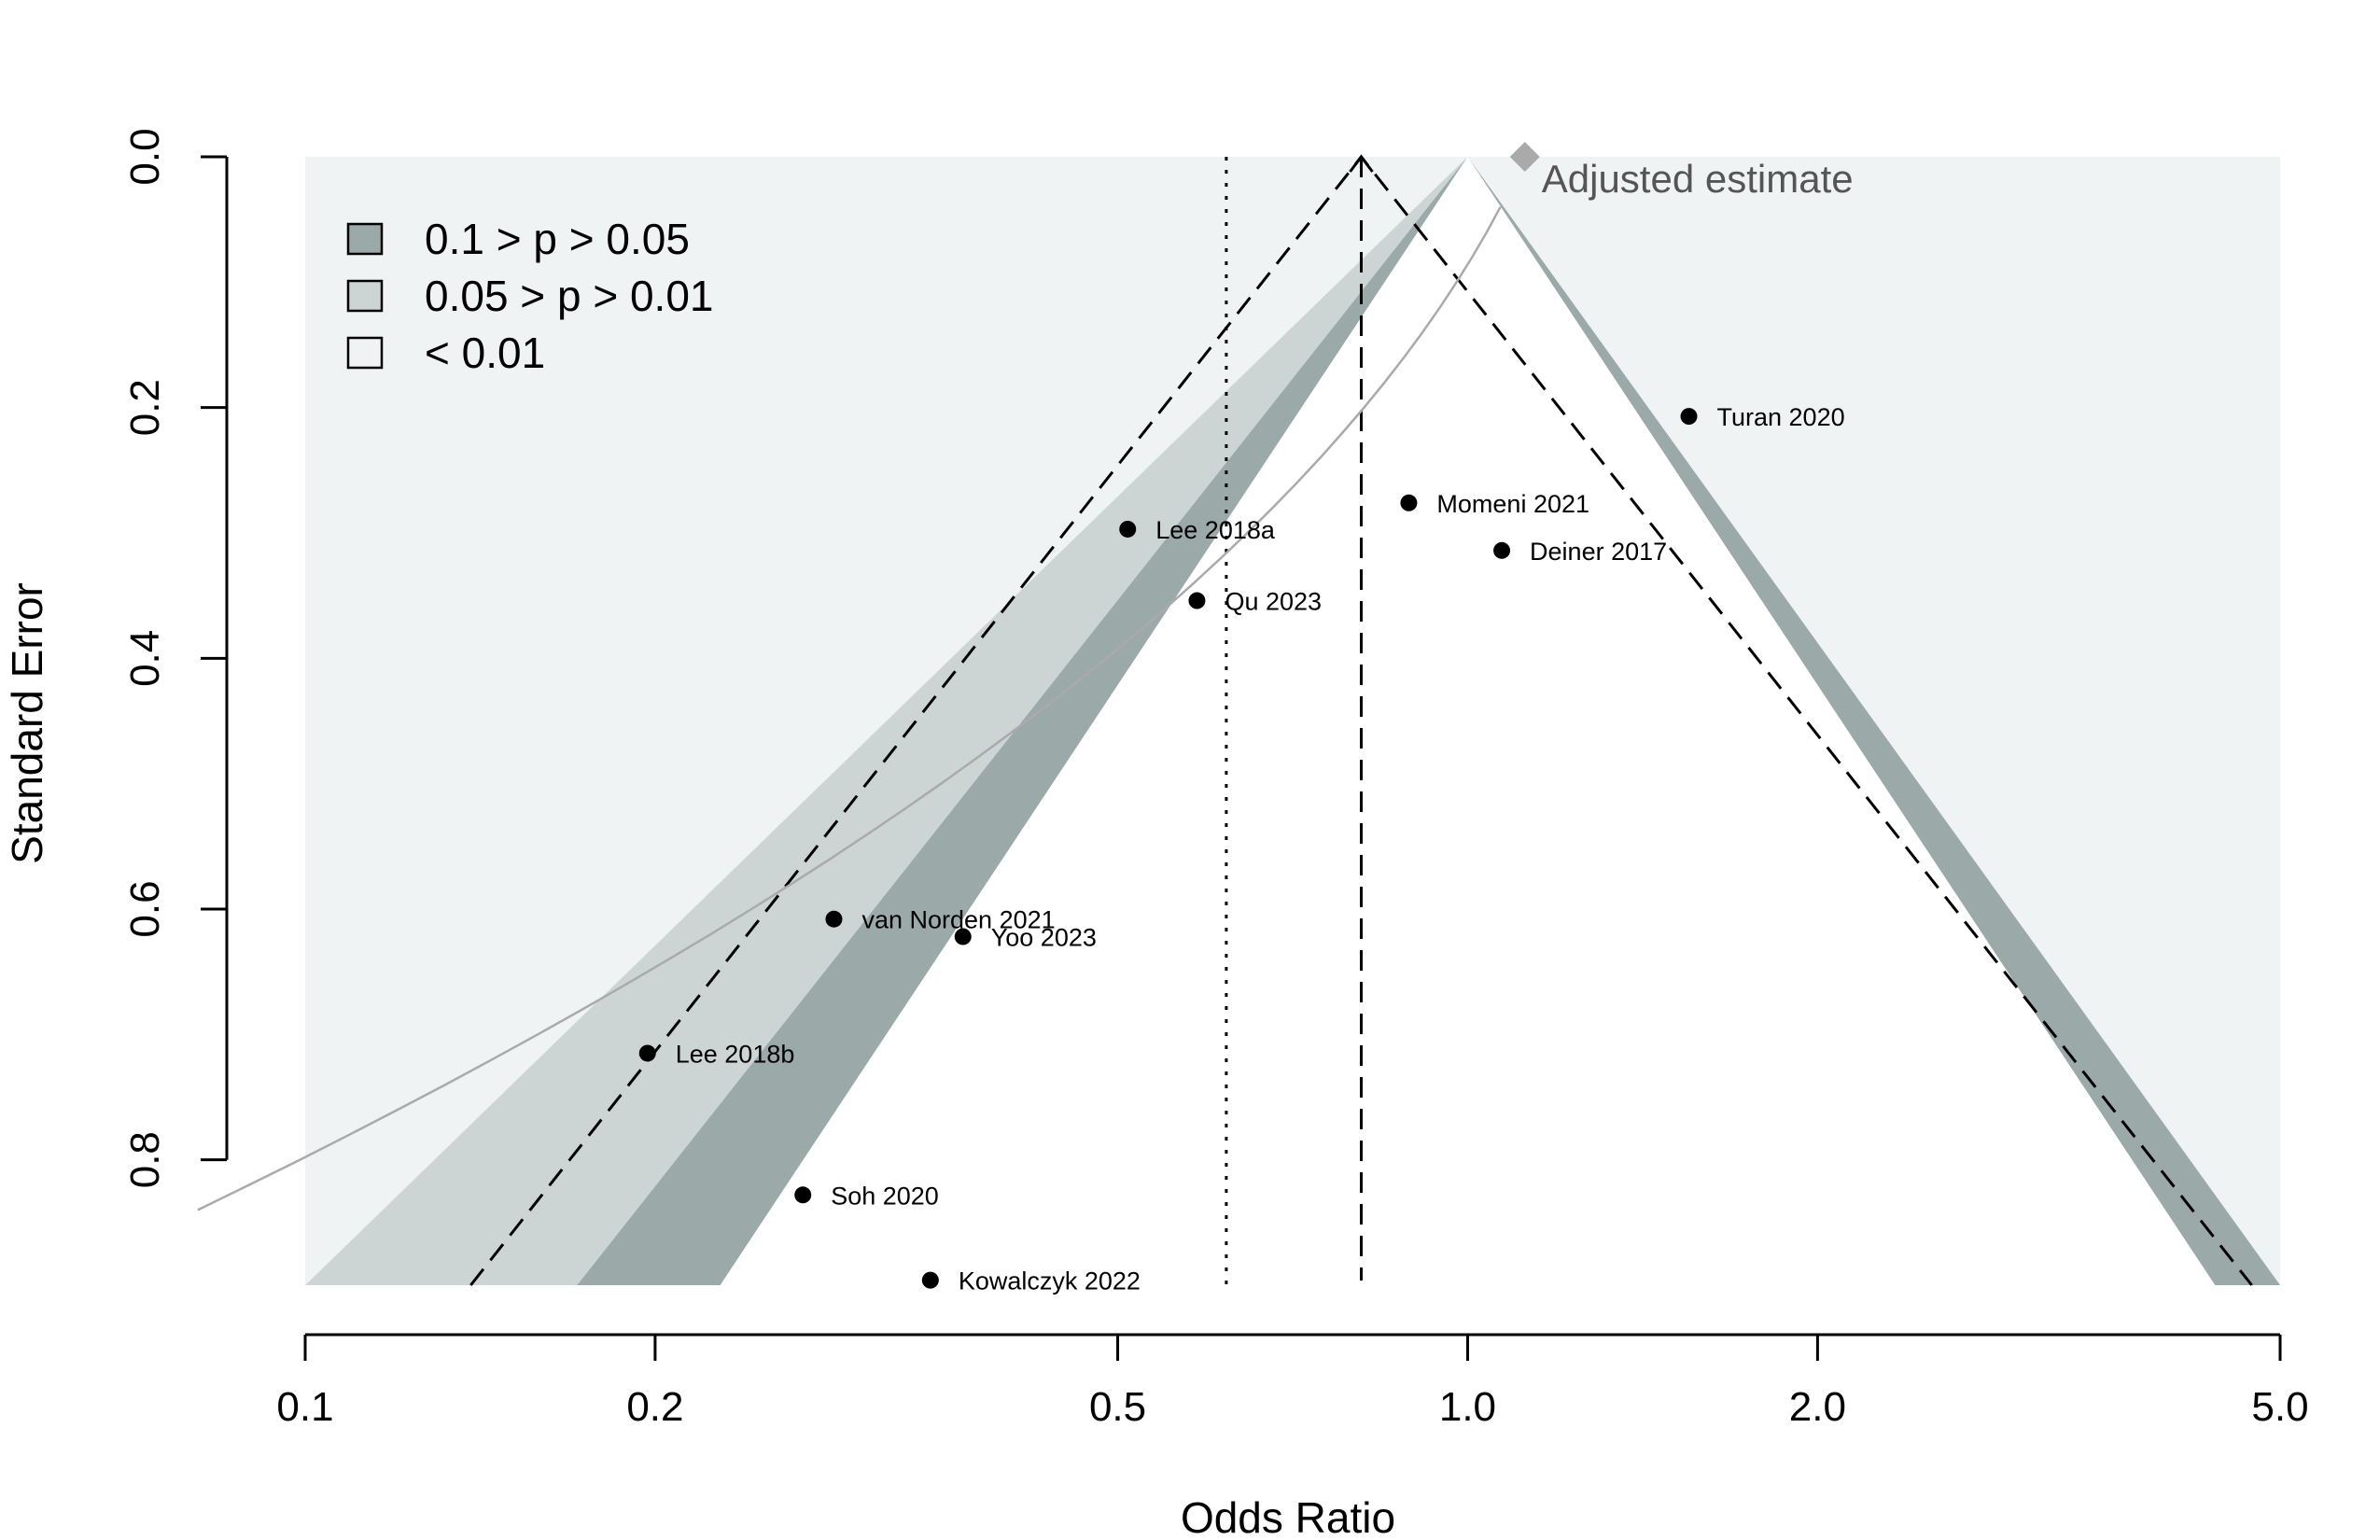 The image size is (2380, 1540). Describe the element at coordinates (1361, 163) in the screenshot. I see `pooled-estimate-arrowhead` at that location.